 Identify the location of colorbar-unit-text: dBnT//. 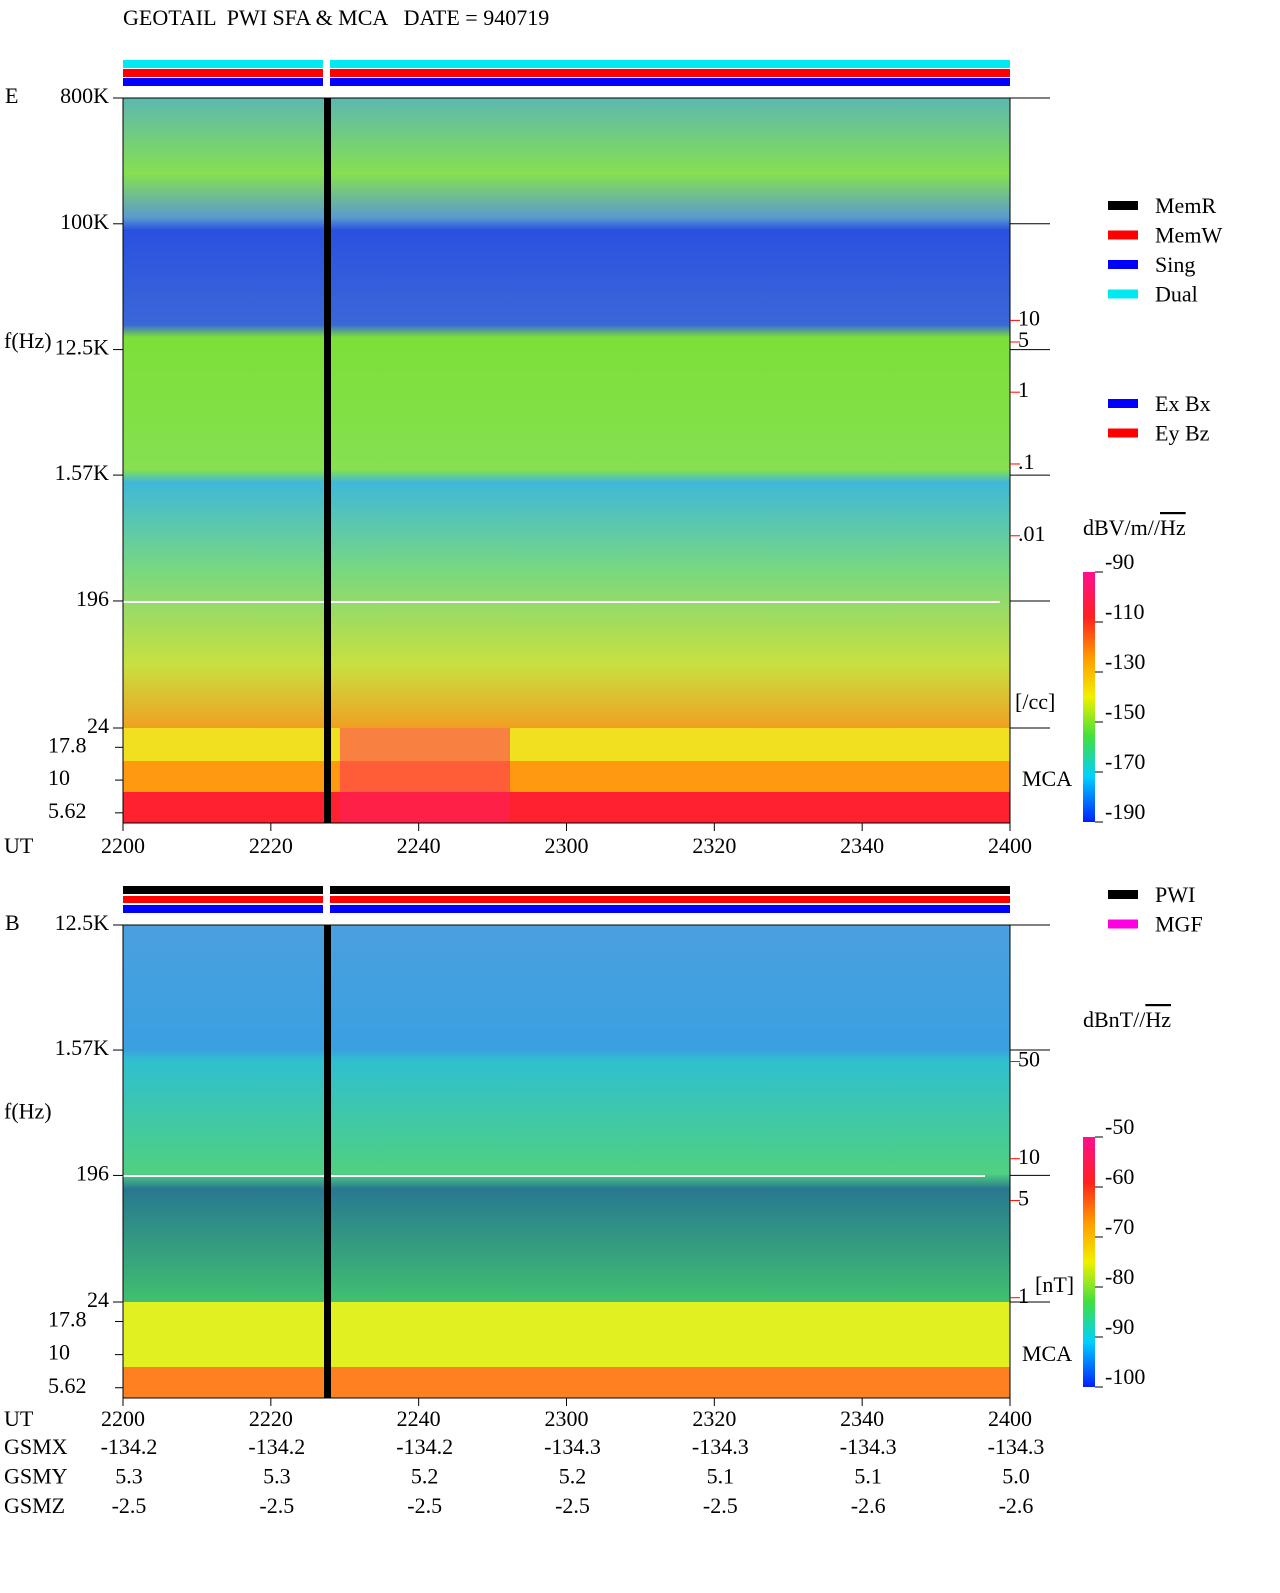
(1114, 1019).